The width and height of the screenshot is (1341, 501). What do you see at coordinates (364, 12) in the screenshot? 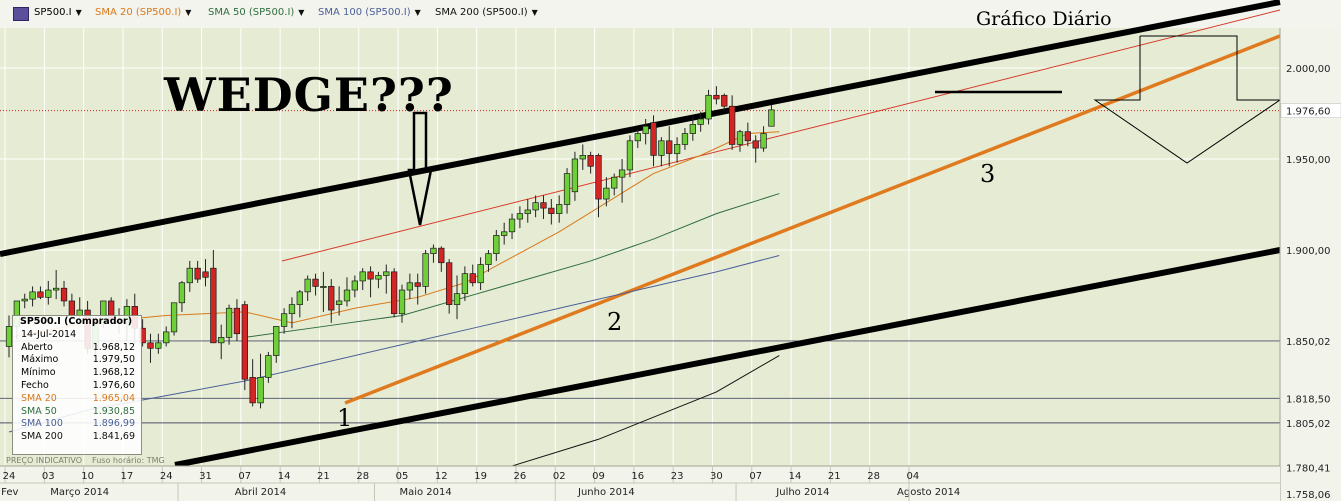
I see `sma100-label: SMA 100 (SP500.I)` at bounding box center [364, 12].